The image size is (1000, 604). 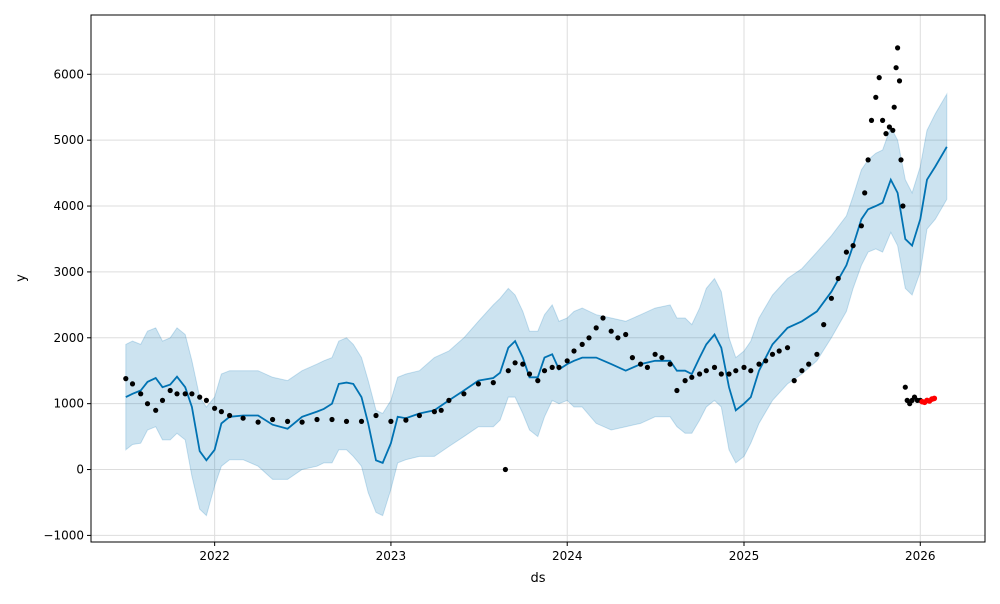 I want to click on y-tick-label: −1000, so click(x=63, y=535).